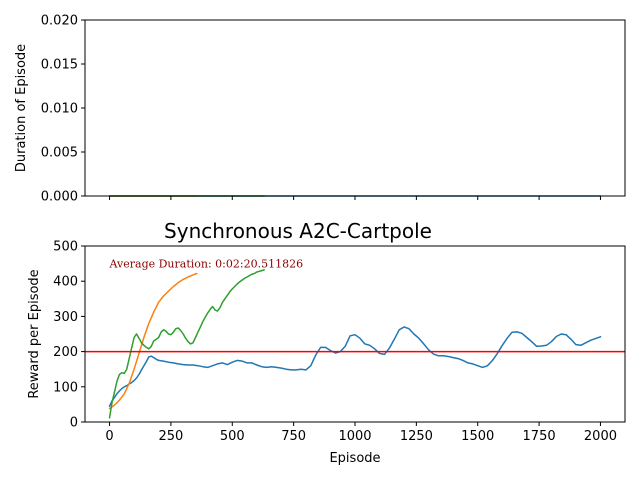 This screenshot has width=640, height=480. I want to click on reward-x-tick-label: 500, so click(232, 436).